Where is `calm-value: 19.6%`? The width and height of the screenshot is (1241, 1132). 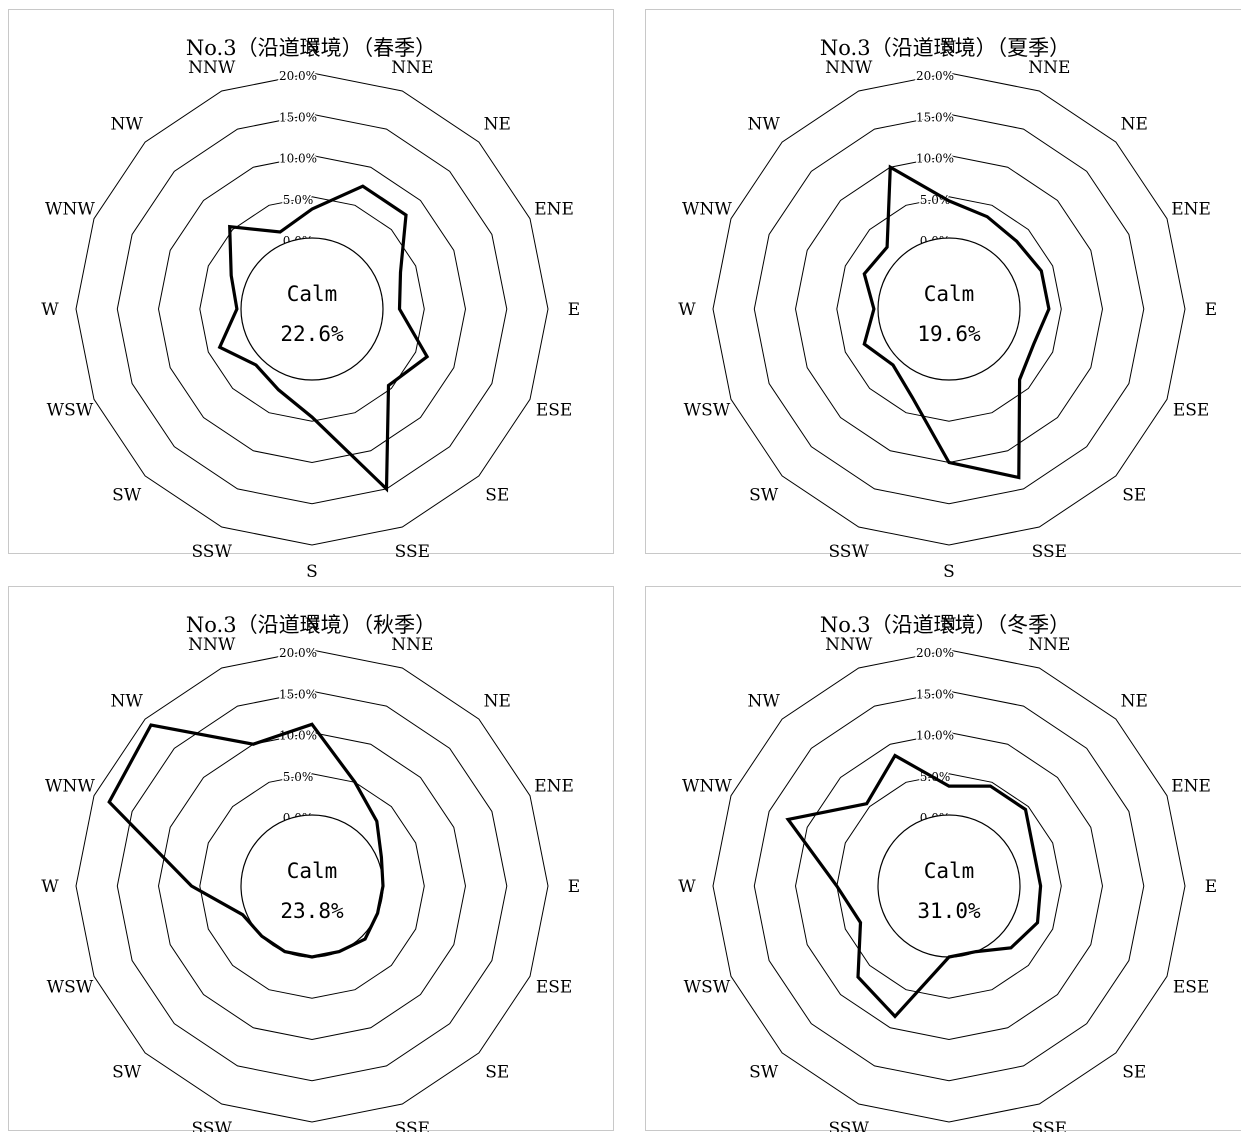 calm-value: 19.6% is located at coordinates (949, 334).